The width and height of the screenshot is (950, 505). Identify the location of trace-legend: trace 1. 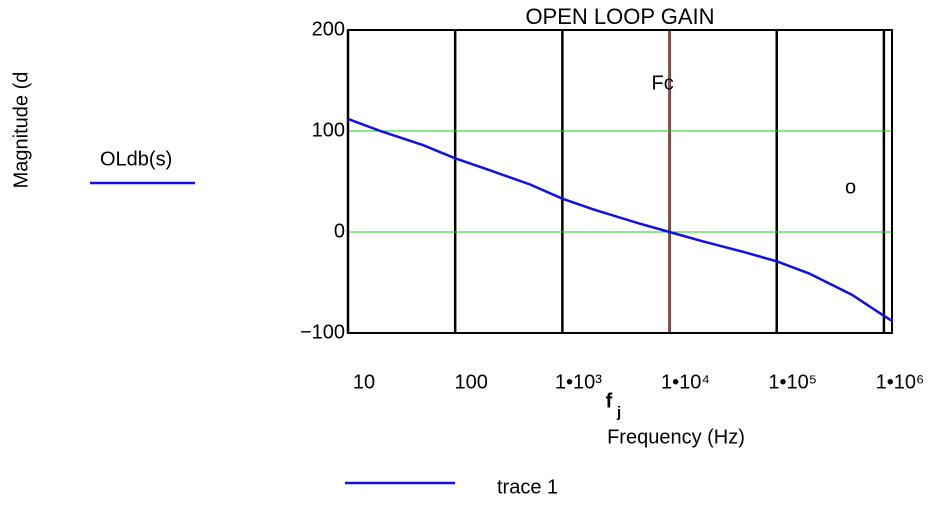
(527, 487).